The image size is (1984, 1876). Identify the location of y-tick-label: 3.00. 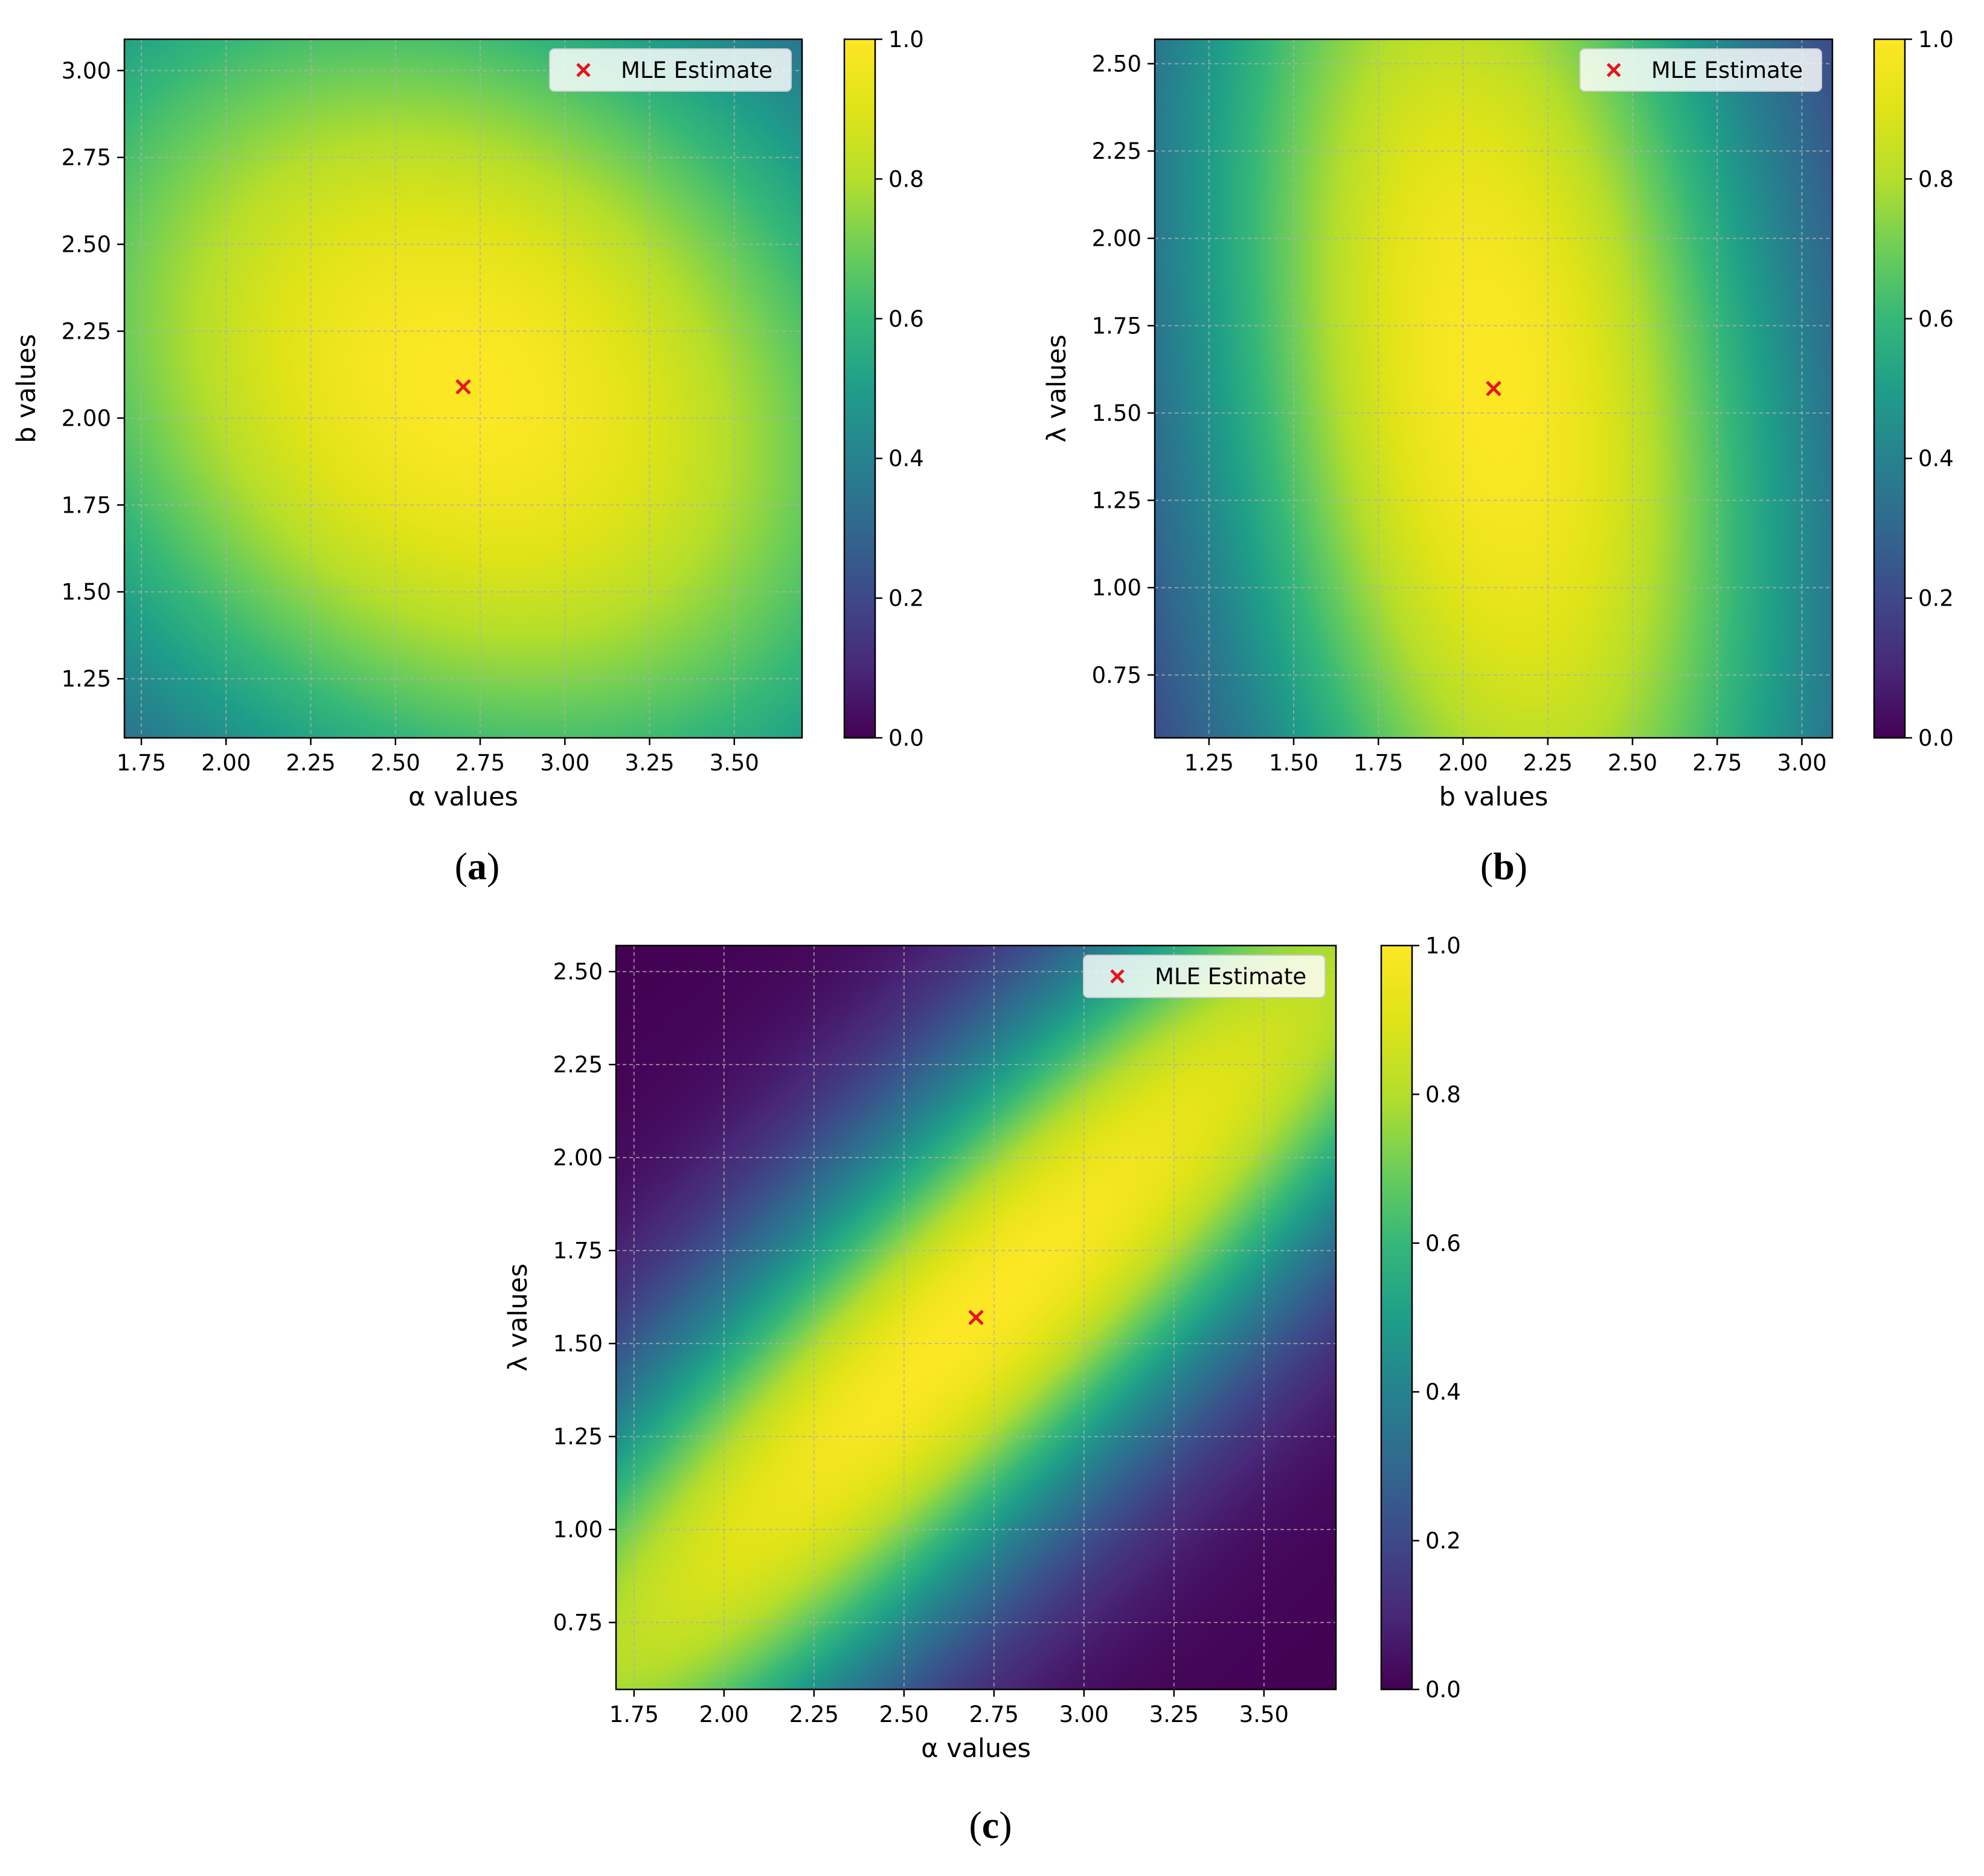
(86, 71).